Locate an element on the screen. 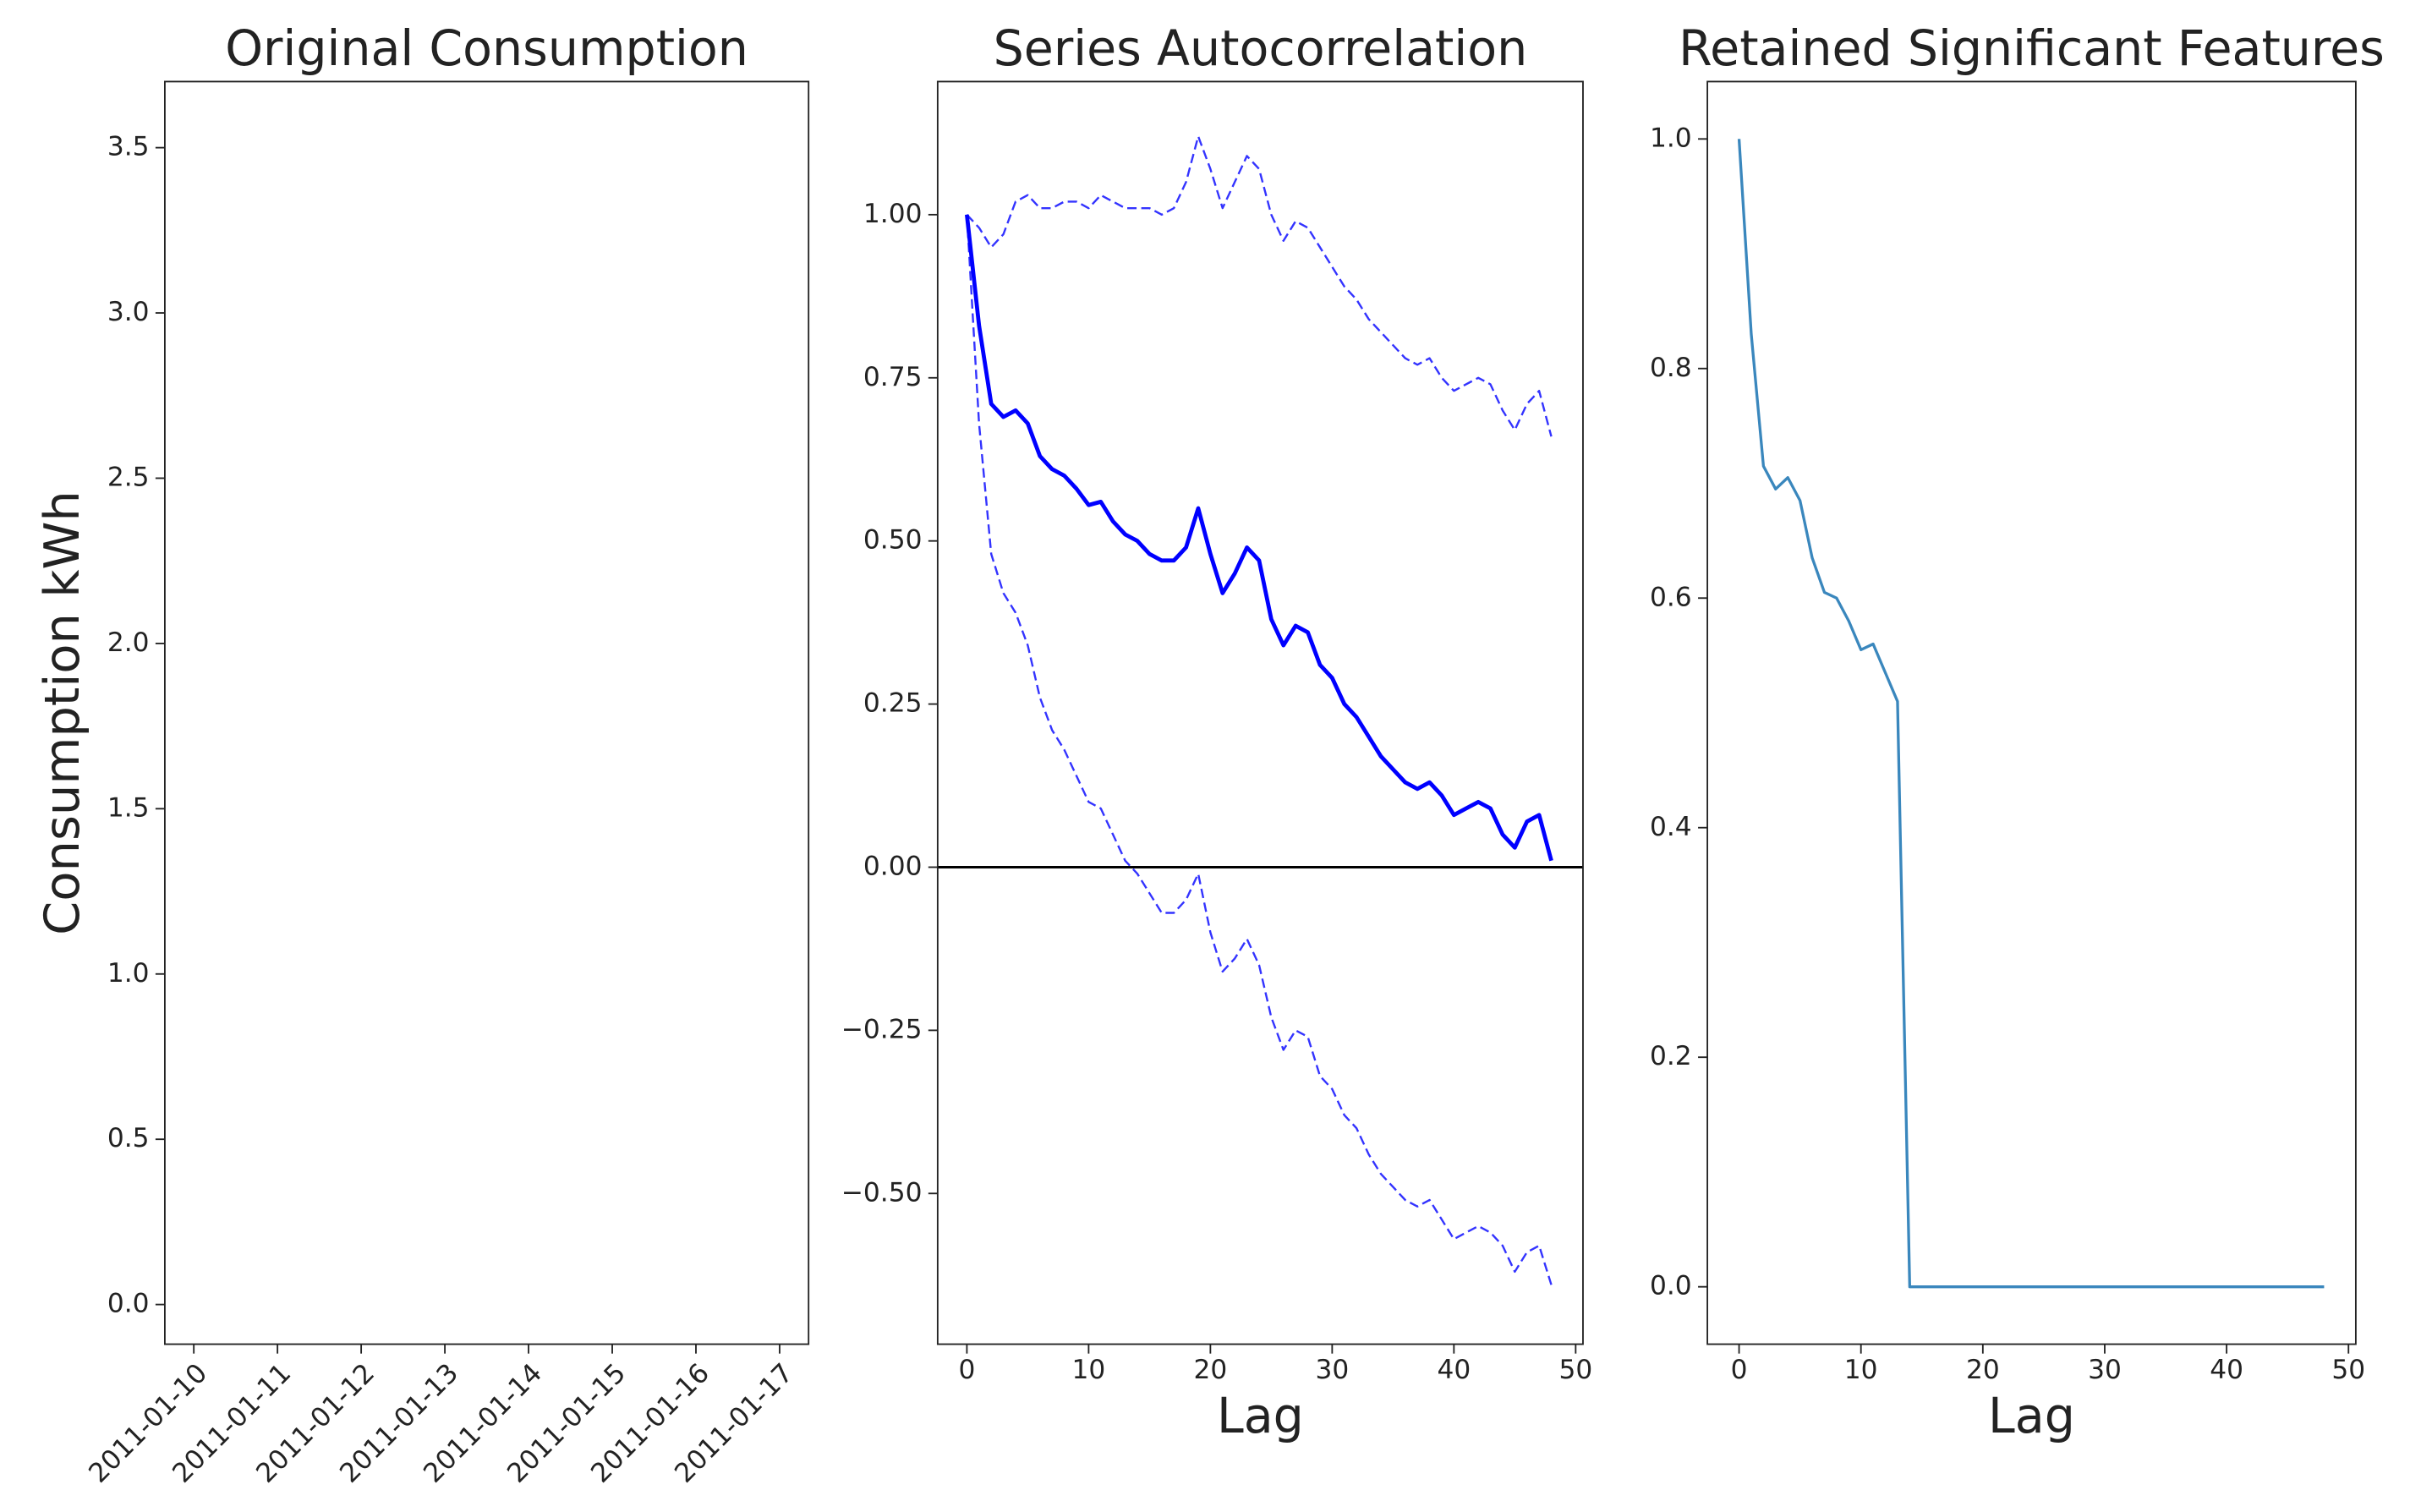  y-tick-label: 3.5 is located at coordinates (129, 147).